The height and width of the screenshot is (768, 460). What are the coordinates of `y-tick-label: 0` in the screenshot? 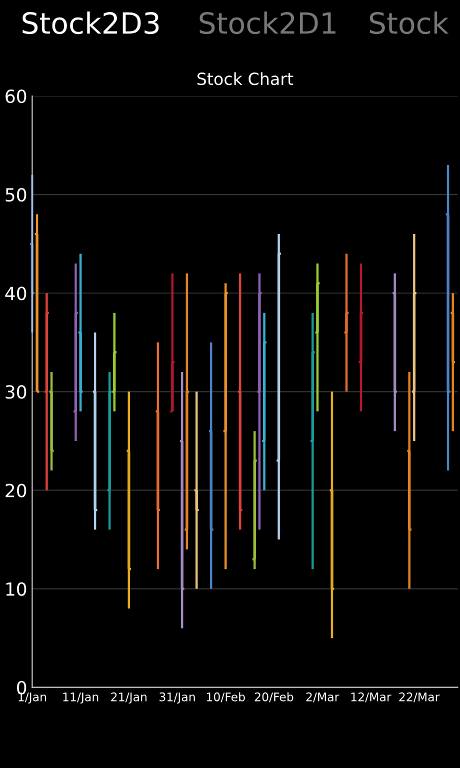 It's located at (21, 687).